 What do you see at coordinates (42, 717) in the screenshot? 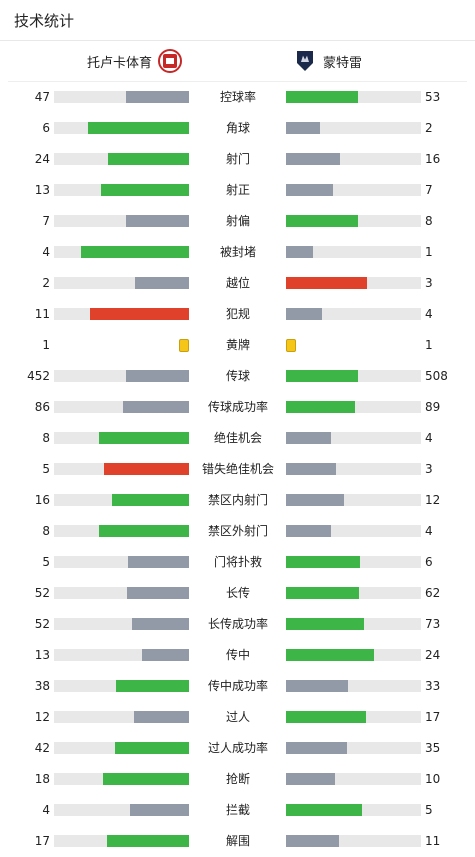
I see `home-stat-value: 12` at bounding box center [42, 717].